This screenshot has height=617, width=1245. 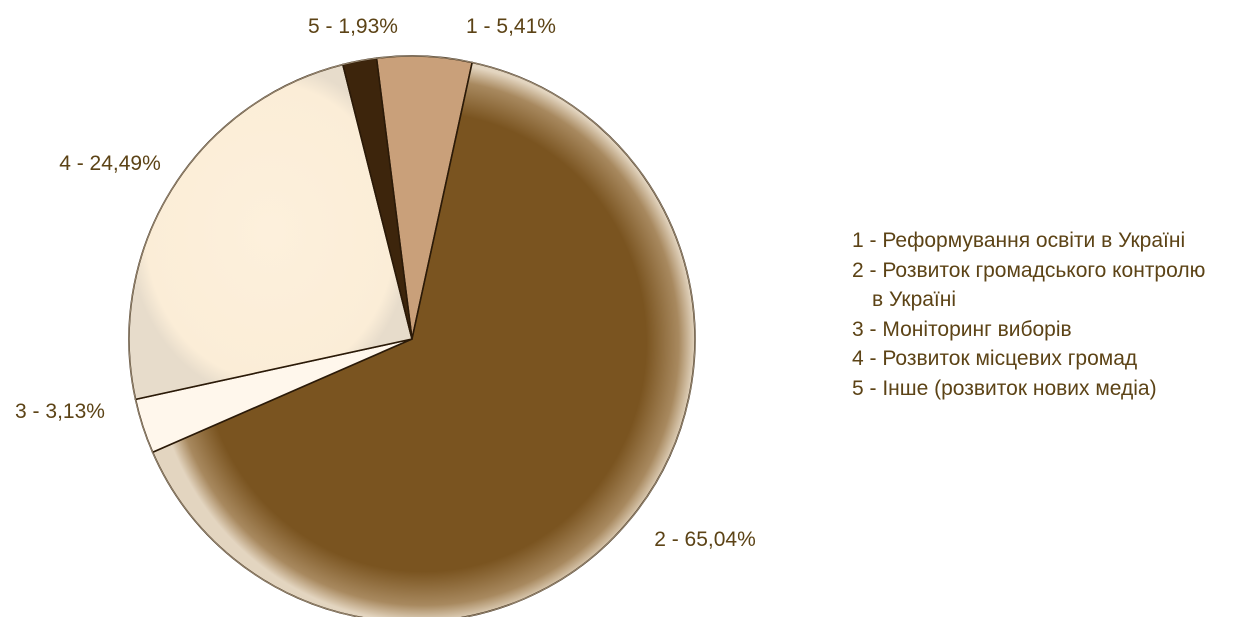 I want to click on legend-item-5-text: 5 - Інше (розвиток нових медіа), so click(x=1004, y=388).